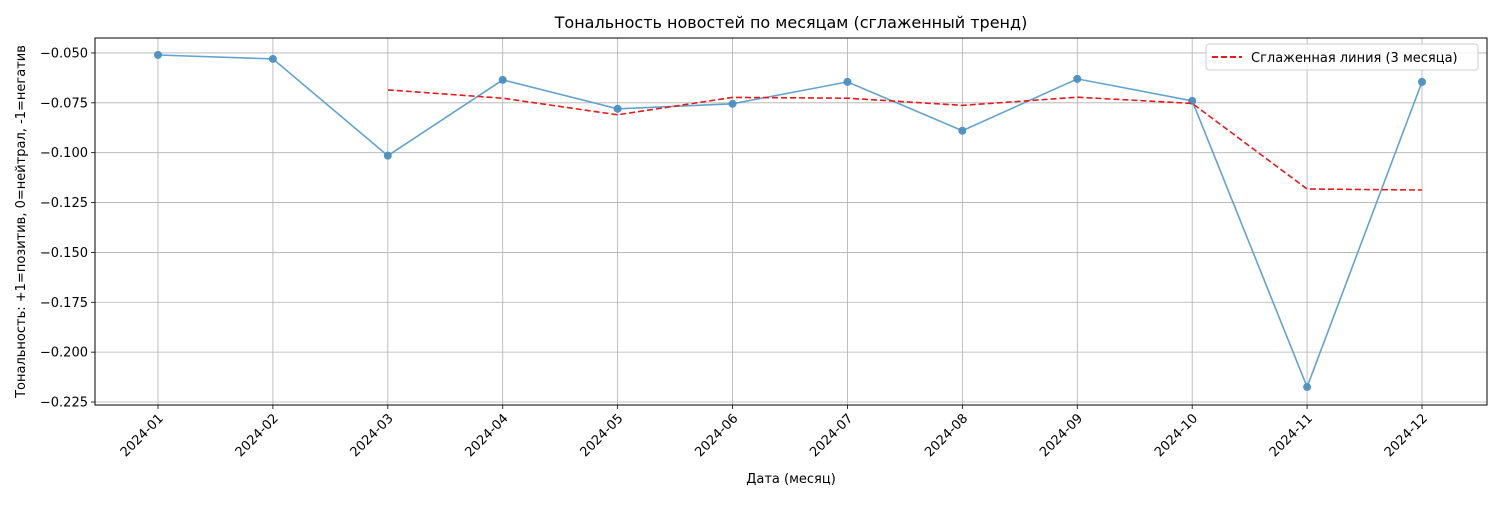  I want to click on y-tick-label: −0.125, so click(64, 203).